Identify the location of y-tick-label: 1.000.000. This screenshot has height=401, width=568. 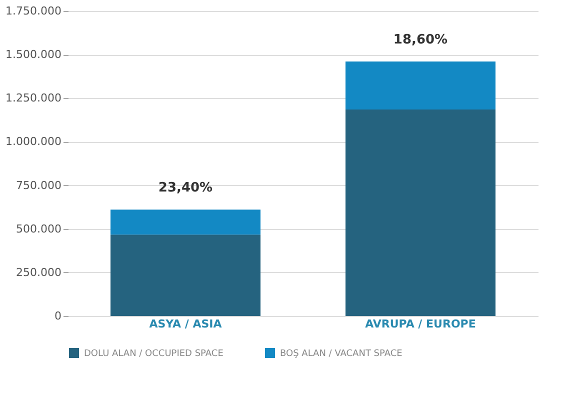
(34, 141).